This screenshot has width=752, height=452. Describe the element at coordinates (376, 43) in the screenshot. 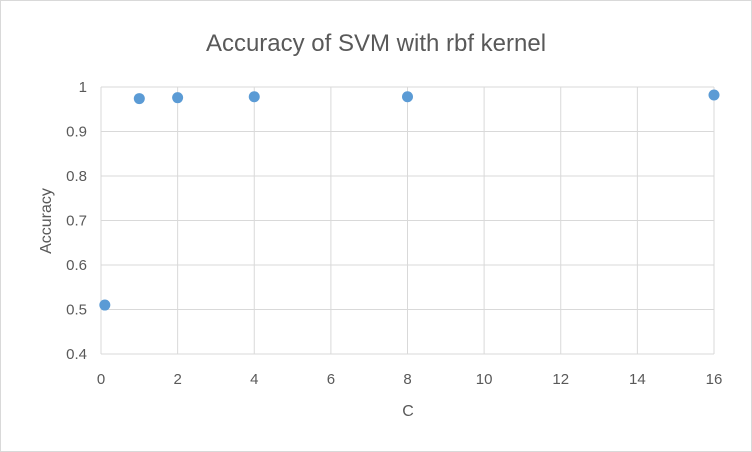

I see `chart-title: Accuracy of SVM with rbf kernel` at that location.